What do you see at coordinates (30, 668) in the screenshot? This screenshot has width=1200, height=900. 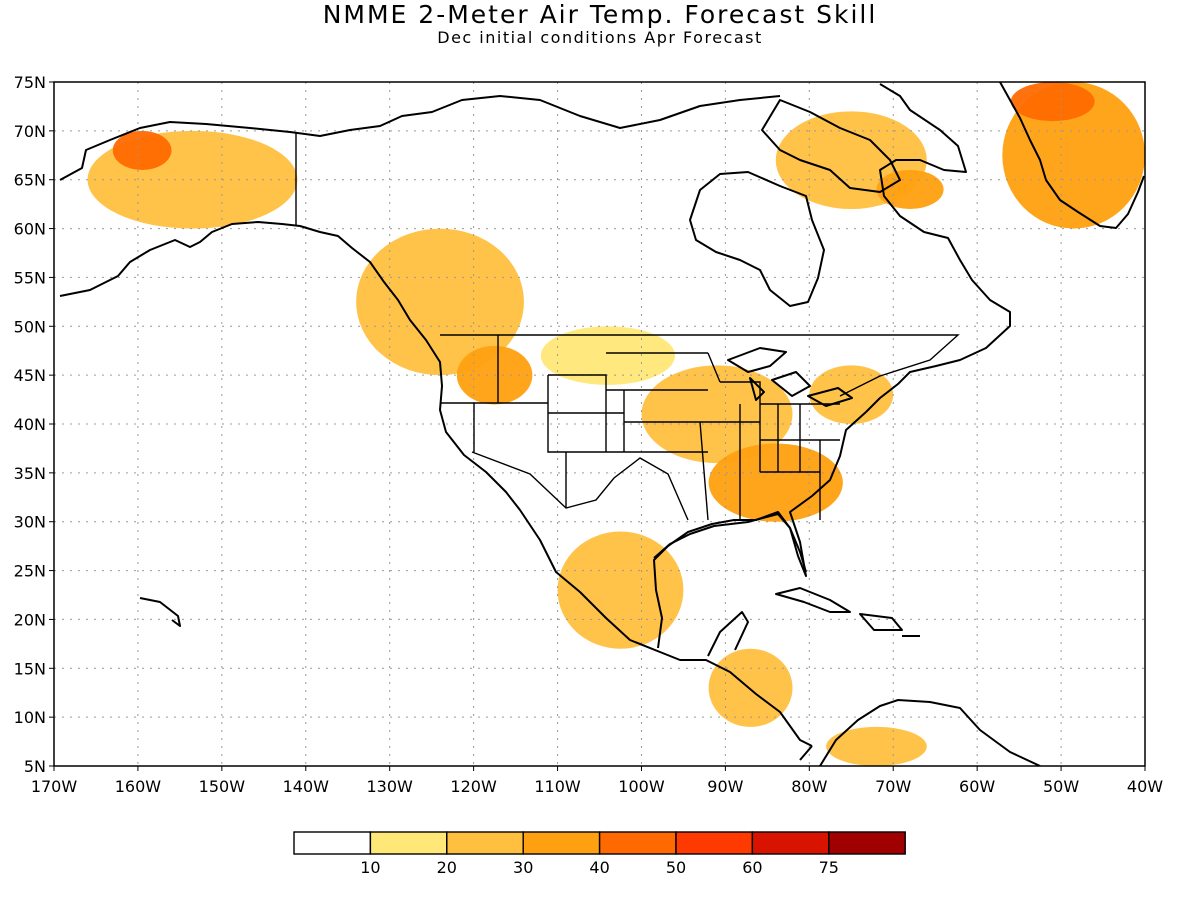 I see `lat-label: 15N` at bounding box center [30, 668].